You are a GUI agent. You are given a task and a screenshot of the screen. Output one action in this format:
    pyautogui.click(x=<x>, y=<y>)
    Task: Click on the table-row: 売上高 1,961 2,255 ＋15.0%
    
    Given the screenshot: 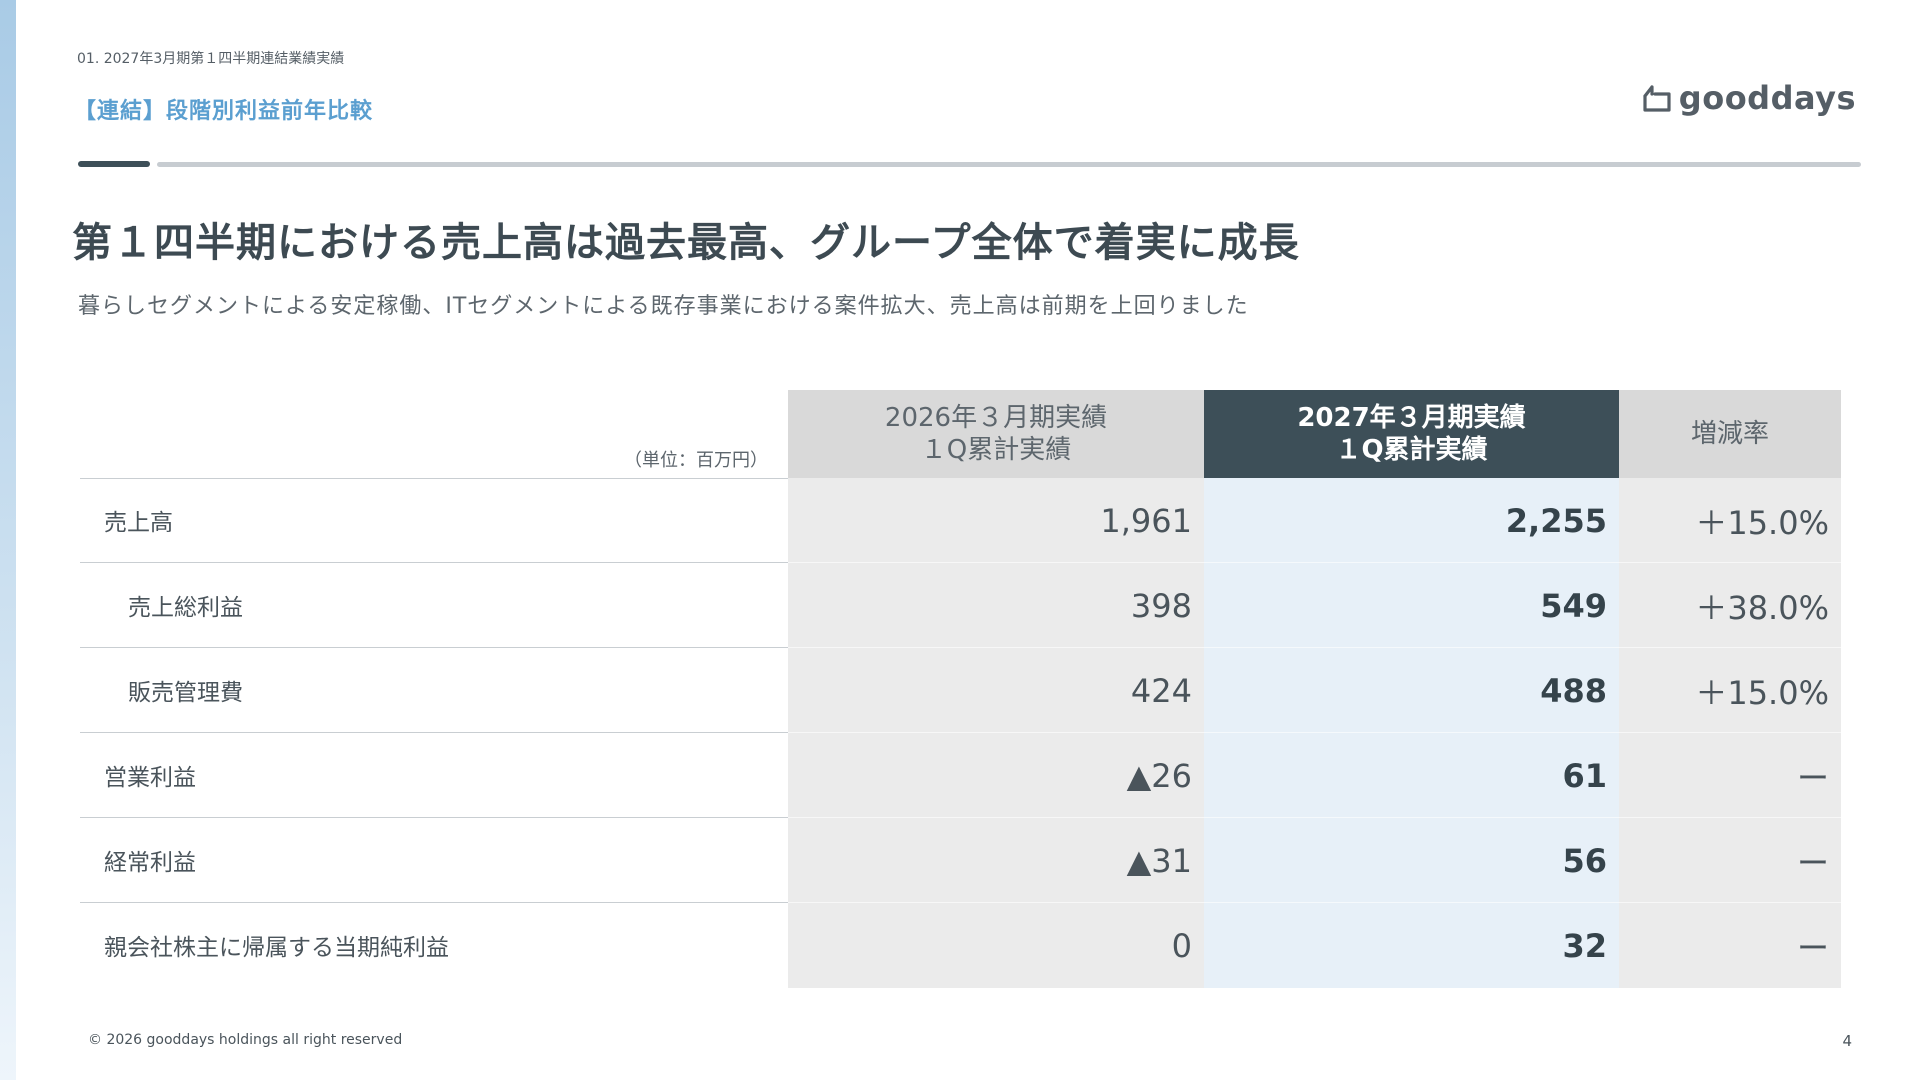 What is the action you would take?
    pyautogui.click(x=960, y=520)
    